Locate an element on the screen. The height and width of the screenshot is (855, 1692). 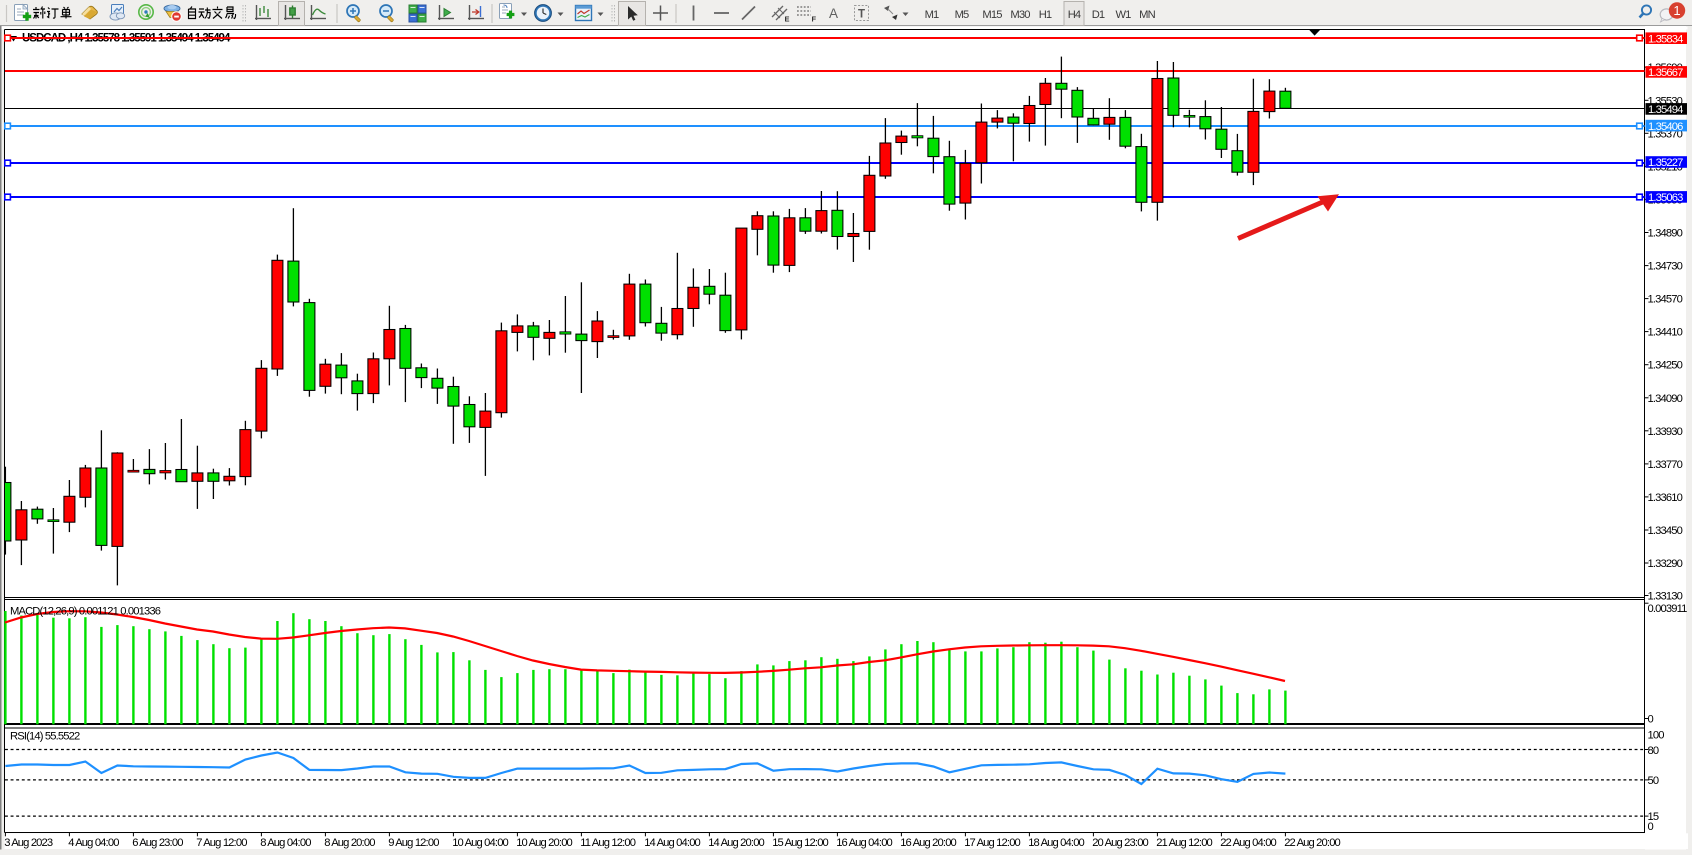
svg-text:MACD(12,26,9) 0.001121 0.00133: MACD(12,26,9) 0.001121 0.001336 is located at coordinates (85, 612).